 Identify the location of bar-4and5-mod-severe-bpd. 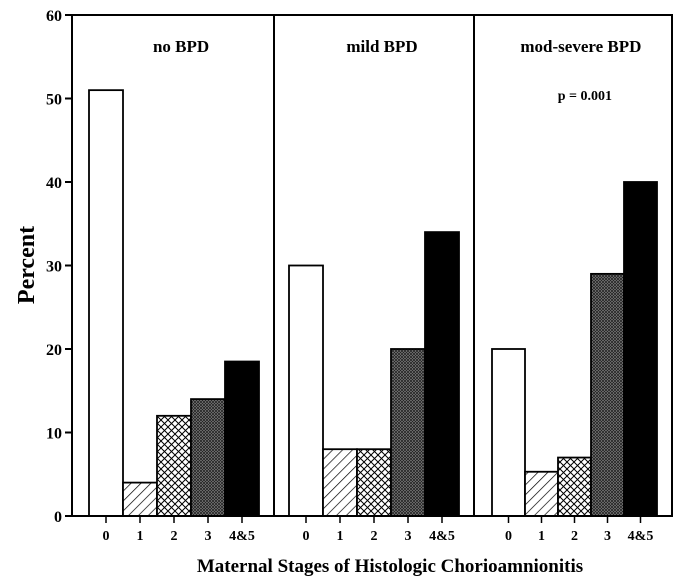
(640, 349).